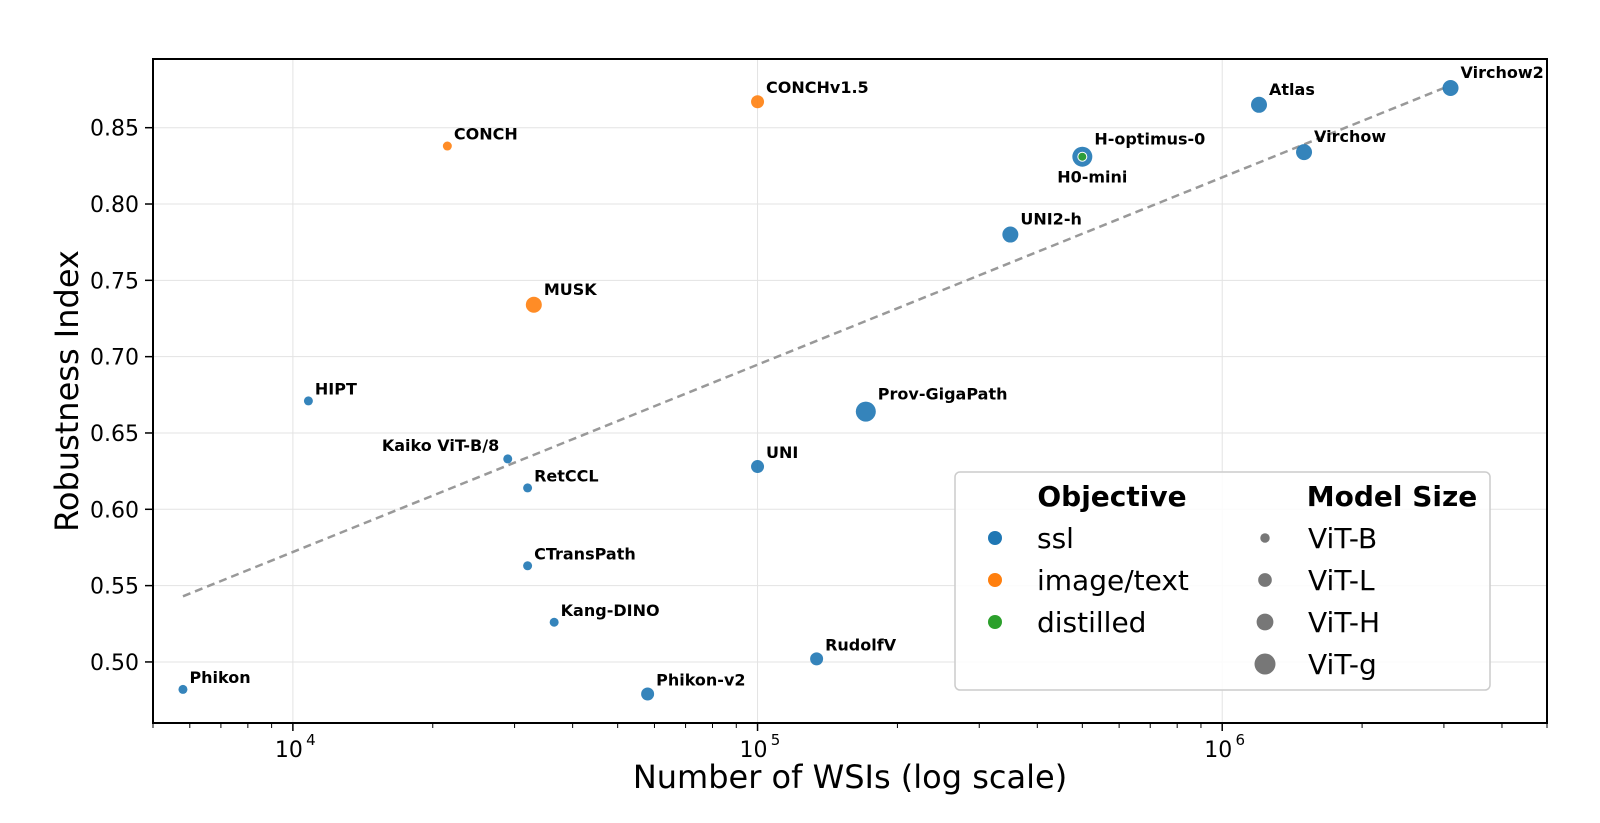 The image size is (1600, 823). What do you see at coordinates (861, 644) in the screenshot?
I see `point-label: RudolfV` at bounding box center [861, 644].